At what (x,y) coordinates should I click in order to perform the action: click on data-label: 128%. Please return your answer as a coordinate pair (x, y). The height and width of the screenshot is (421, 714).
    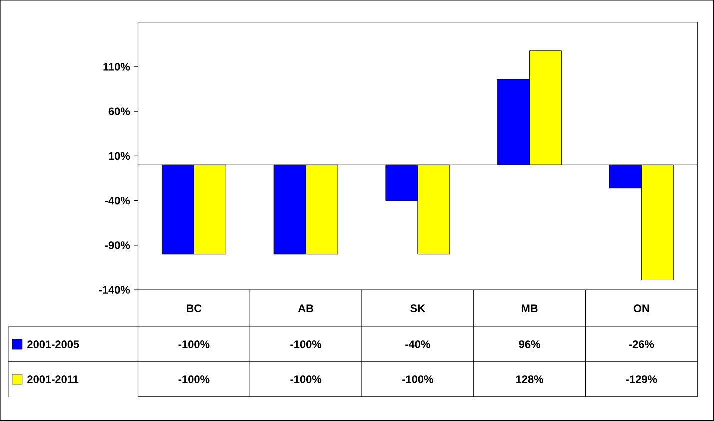
    Looking at the image, I should click on (530, 379).